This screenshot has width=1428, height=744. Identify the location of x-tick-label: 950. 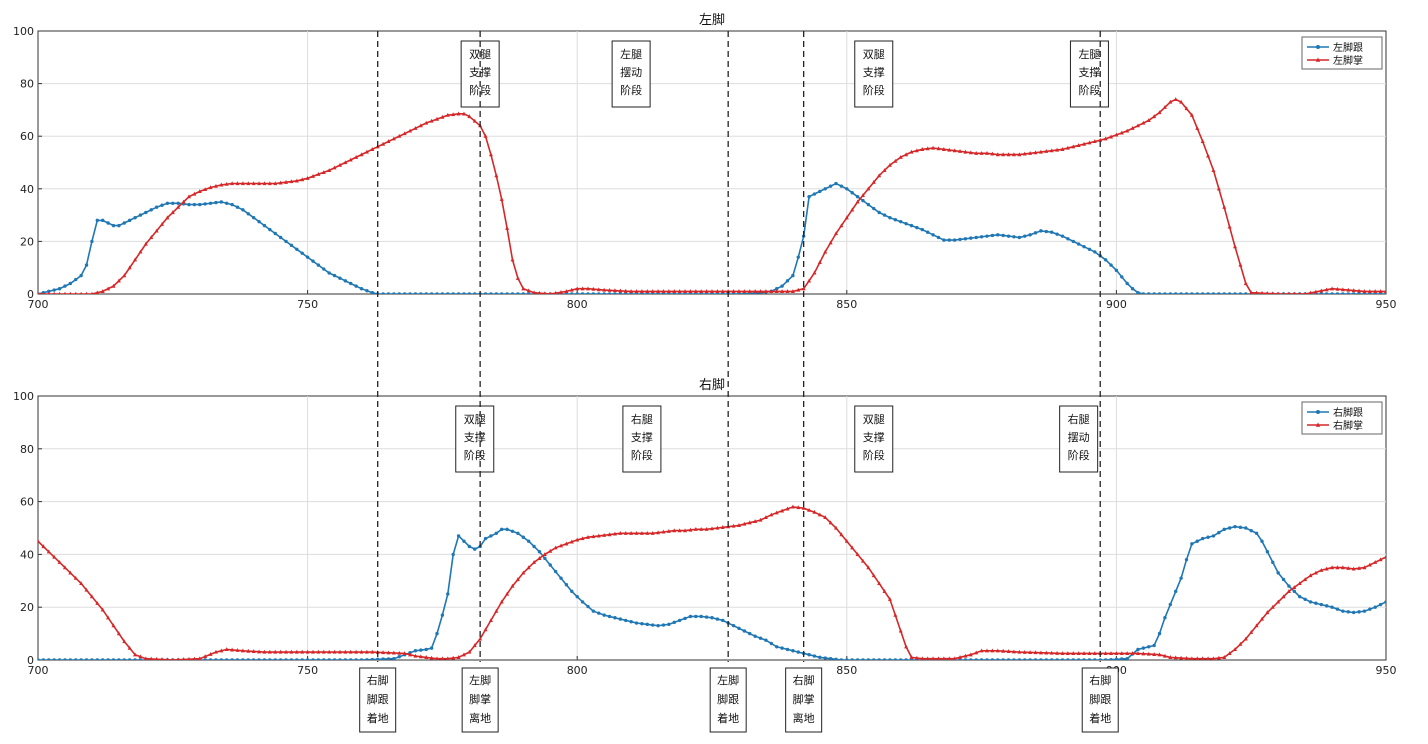
(1386, 670).